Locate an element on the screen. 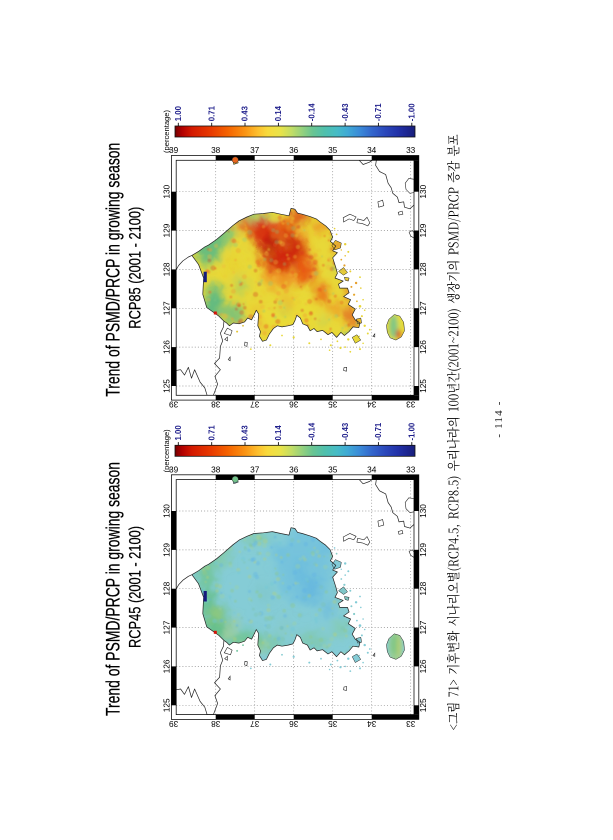 Image resolution: width=613 pixels, height=840 pixels. svg-text: RCP45 (2001 - 2100) is located at coordinates (136, 587).